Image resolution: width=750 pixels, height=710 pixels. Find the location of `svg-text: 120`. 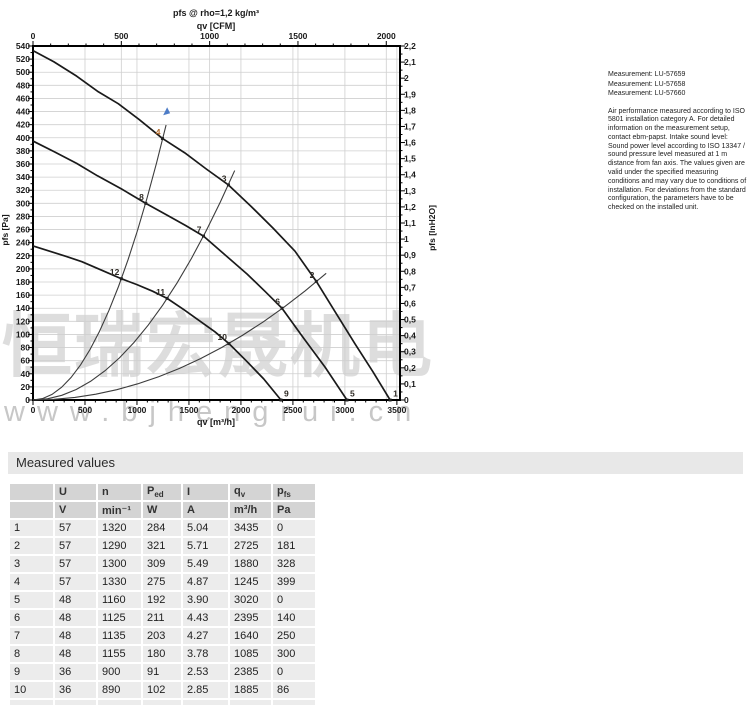

svg-text: 120 is located at coordinates (23, 321).